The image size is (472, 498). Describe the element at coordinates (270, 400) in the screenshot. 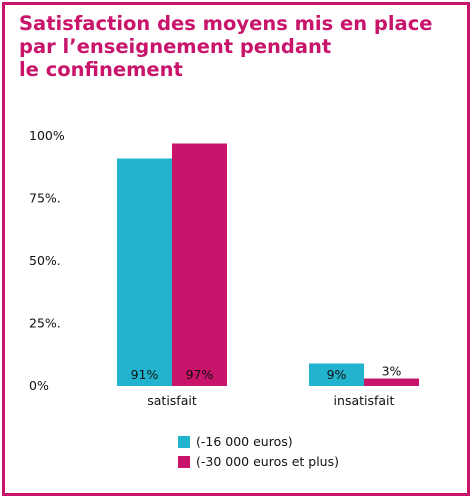

I see `category-labels: satisfait insatisfait` at that location.